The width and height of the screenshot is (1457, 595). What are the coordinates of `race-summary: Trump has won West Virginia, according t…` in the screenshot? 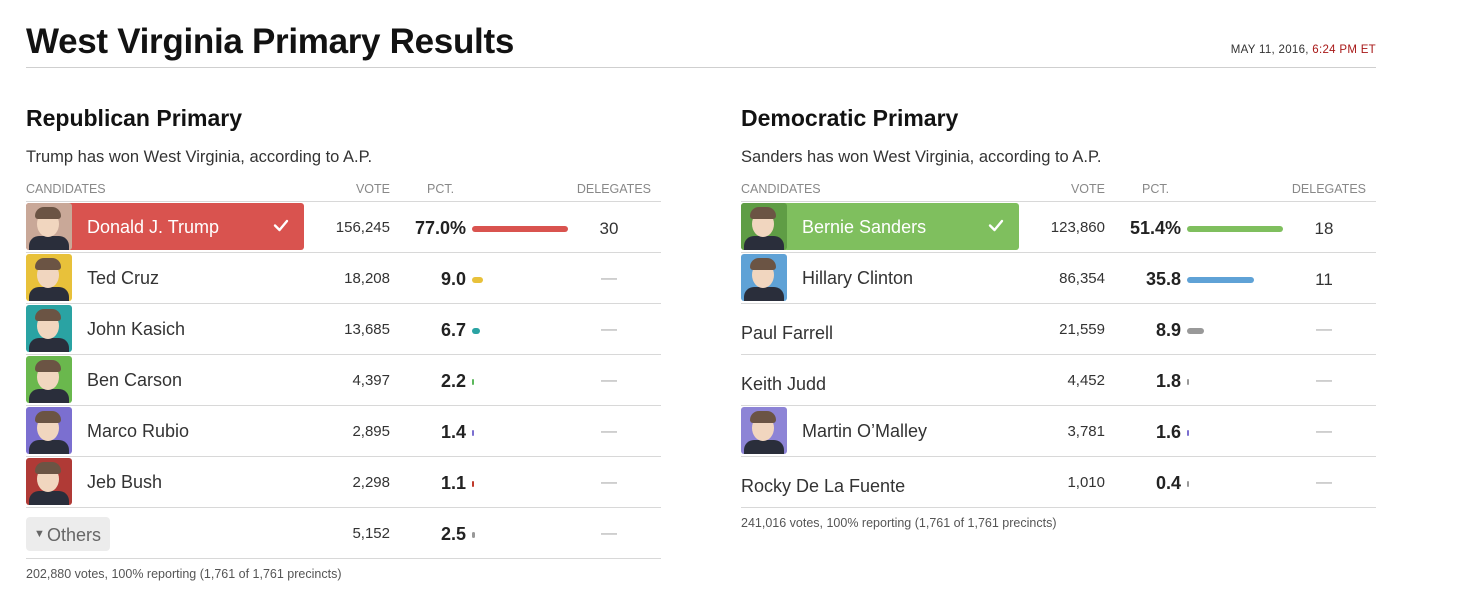 It's located at (199, 157).